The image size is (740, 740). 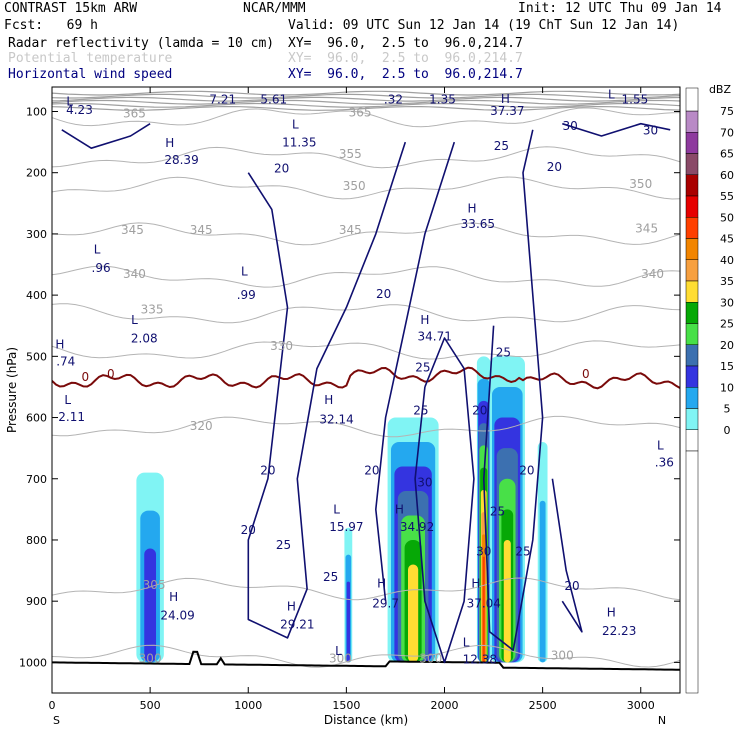 What do you see at coordinates (727, 430) in the screenshot?
I see `colorbar-label: 0` at bounding box center [727, 430].